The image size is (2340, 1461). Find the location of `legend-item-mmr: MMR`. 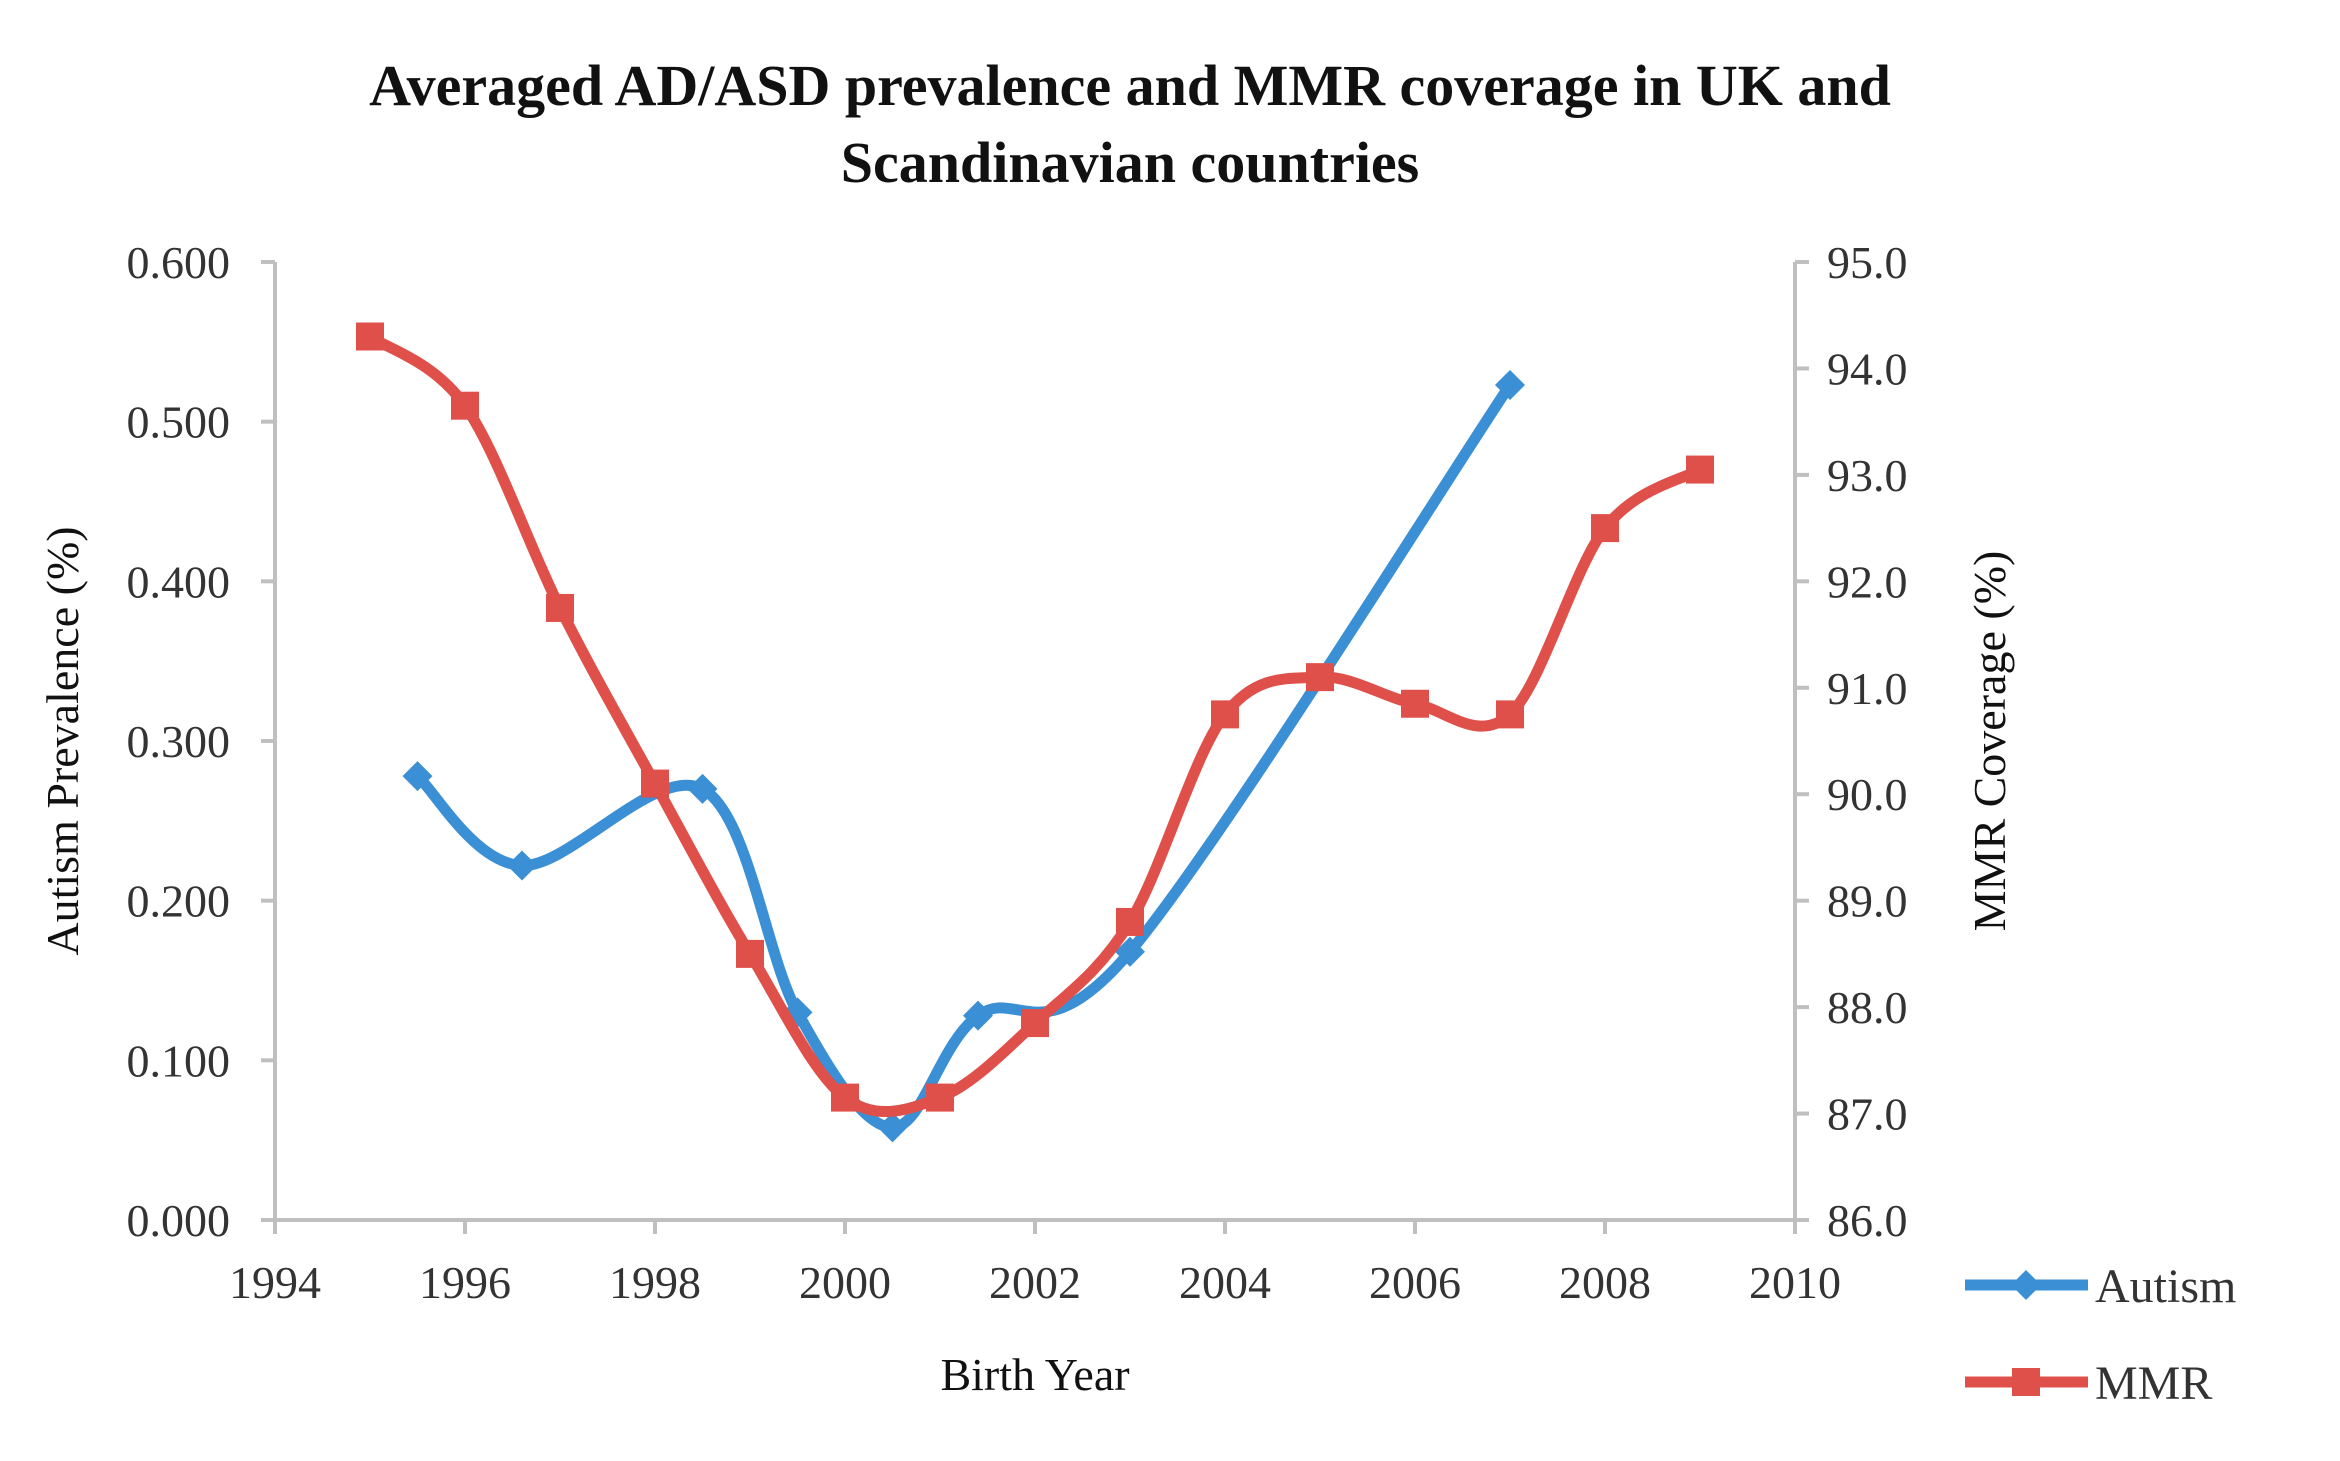

legend-item-mmr: MMR is located at coordinates (2088, 1383).